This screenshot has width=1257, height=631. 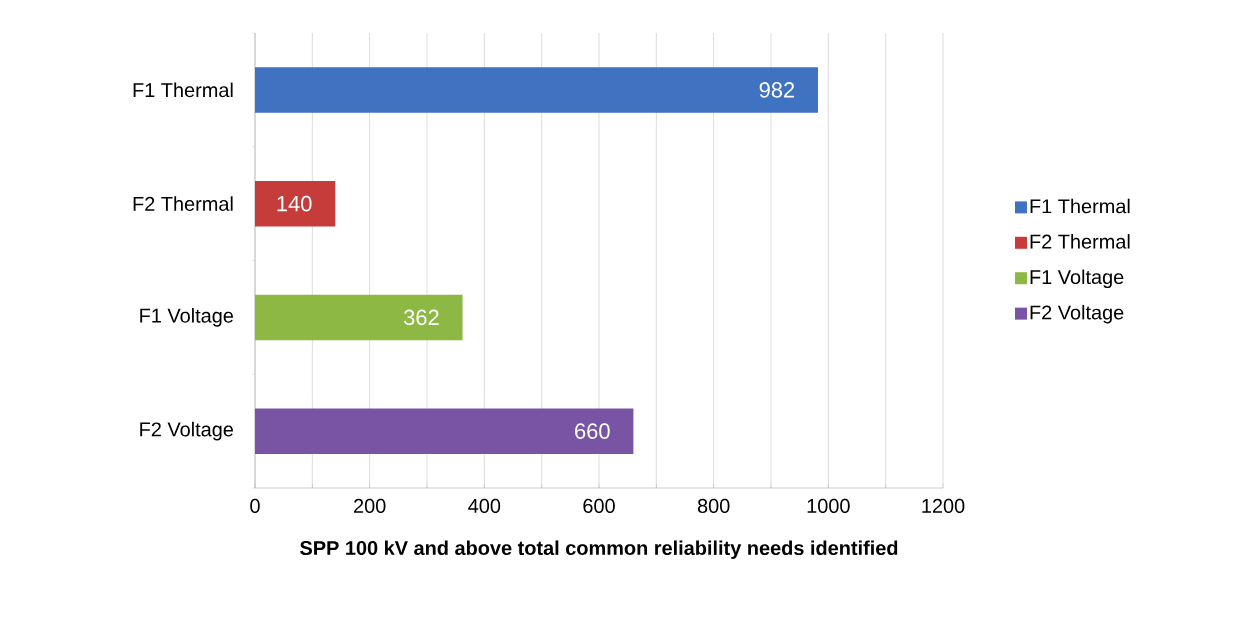 I want to click on legend-label: F2 Voltage, so click(x=1077, y=314).